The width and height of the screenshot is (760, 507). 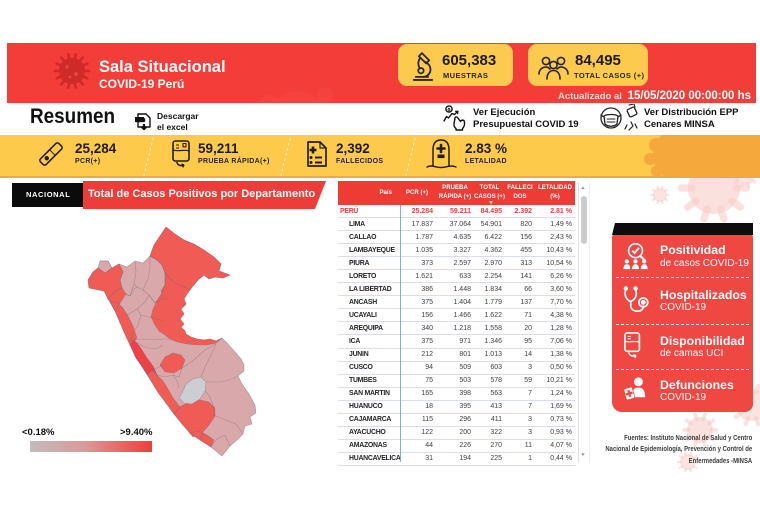 I want to click on svg-text: XLS, so click(x=140, y=119).